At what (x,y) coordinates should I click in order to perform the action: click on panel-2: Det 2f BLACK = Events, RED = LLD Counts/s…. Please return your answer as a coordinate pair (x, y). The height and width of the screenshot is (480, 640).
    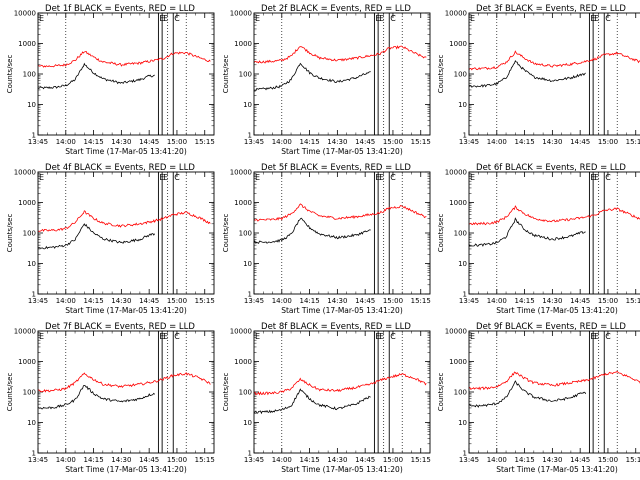
    Looking at the image, I should click on (326, 80).